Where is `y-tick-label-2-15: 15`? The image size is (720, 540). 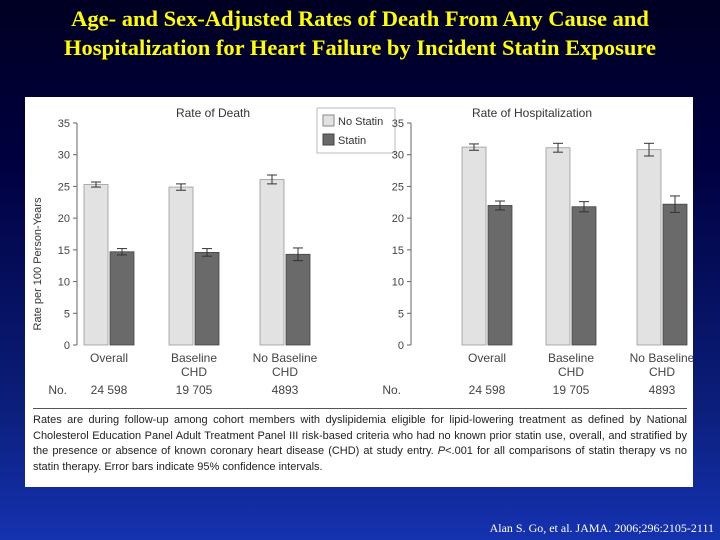 y-tick-label-2-15: 15 is located at coordinates (398, 251).